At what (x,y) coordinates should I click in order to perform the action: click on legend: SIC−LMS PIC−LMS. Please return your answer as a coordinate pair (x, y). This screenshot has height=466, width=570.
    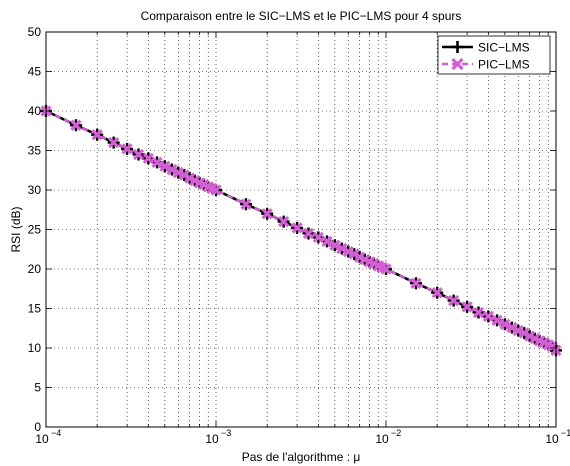
    Looking at the image, I should click on (494, 55).